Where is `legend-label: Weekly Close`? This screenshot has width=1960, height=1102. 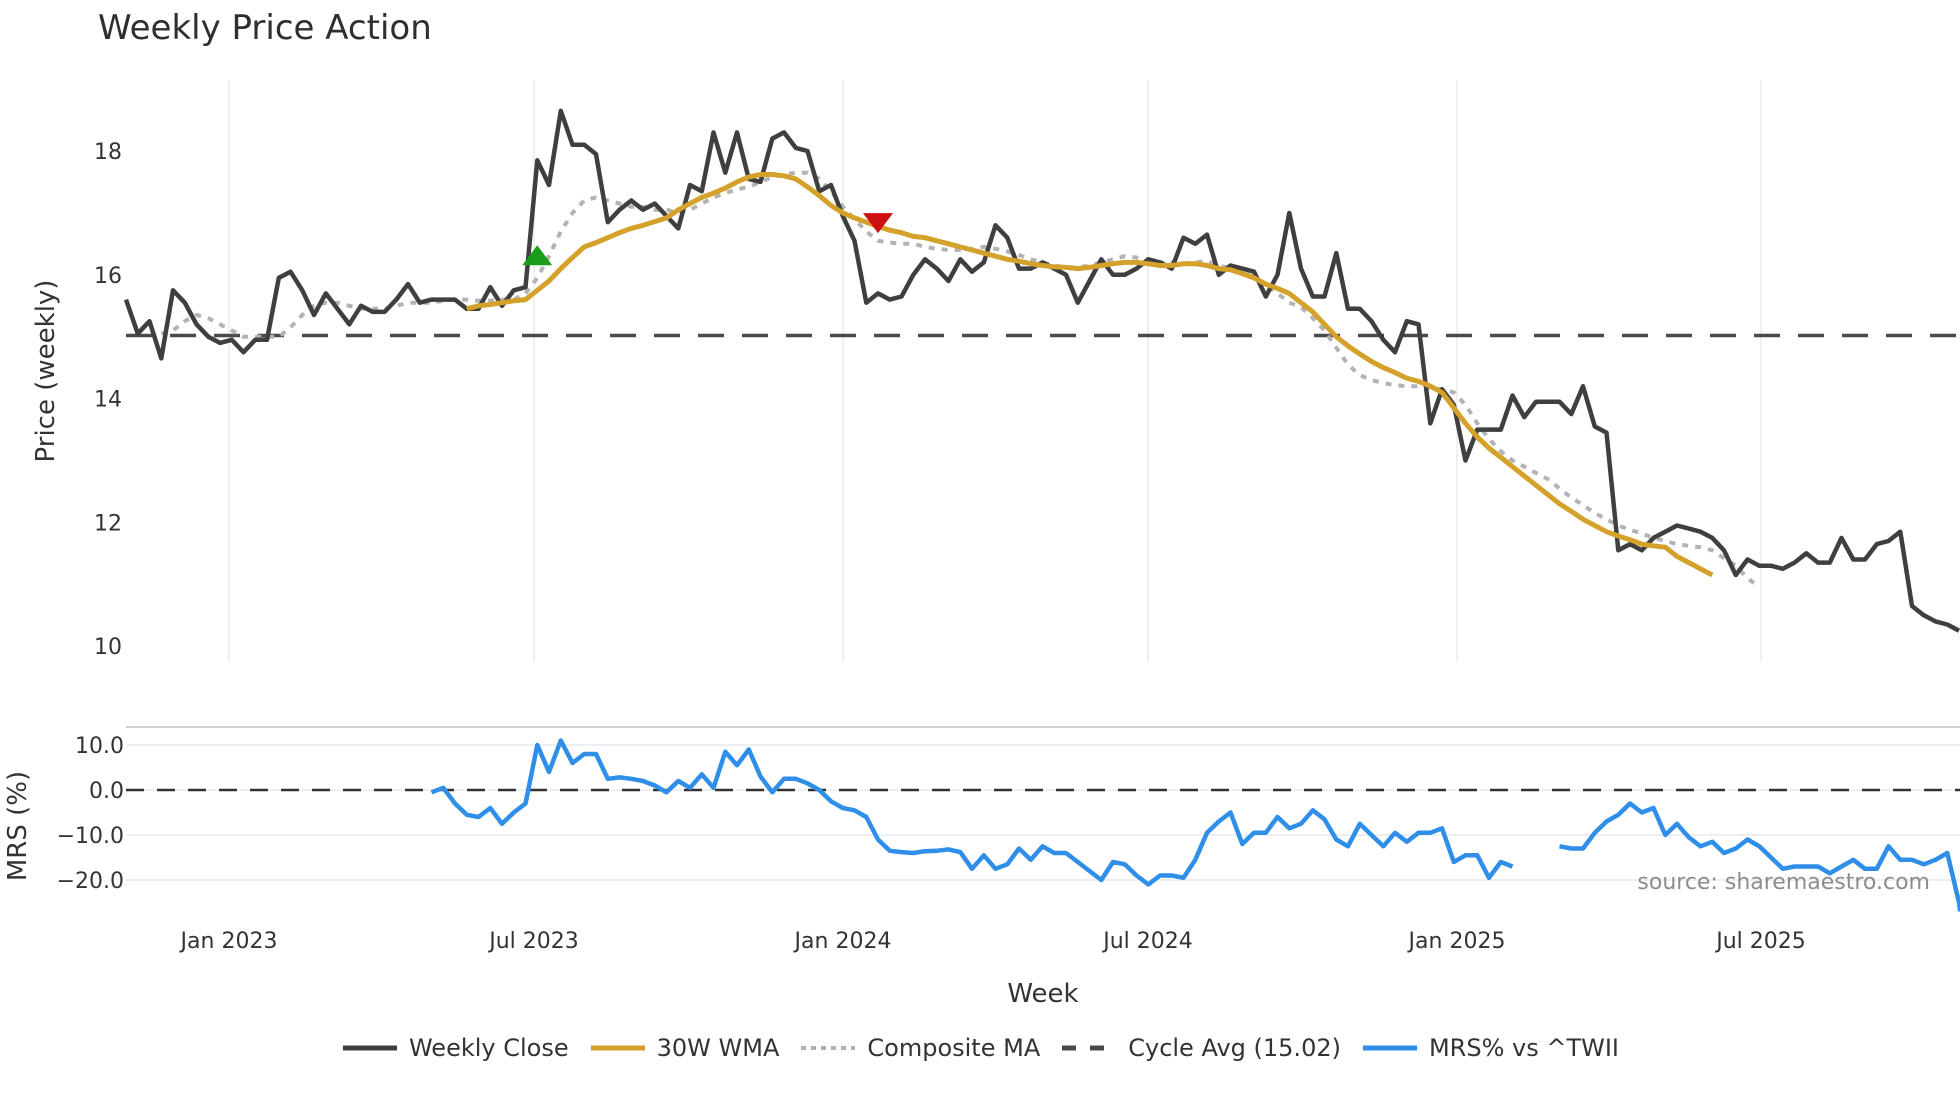 legend-label: Weekly Close is located at coordinates (488, 1048).